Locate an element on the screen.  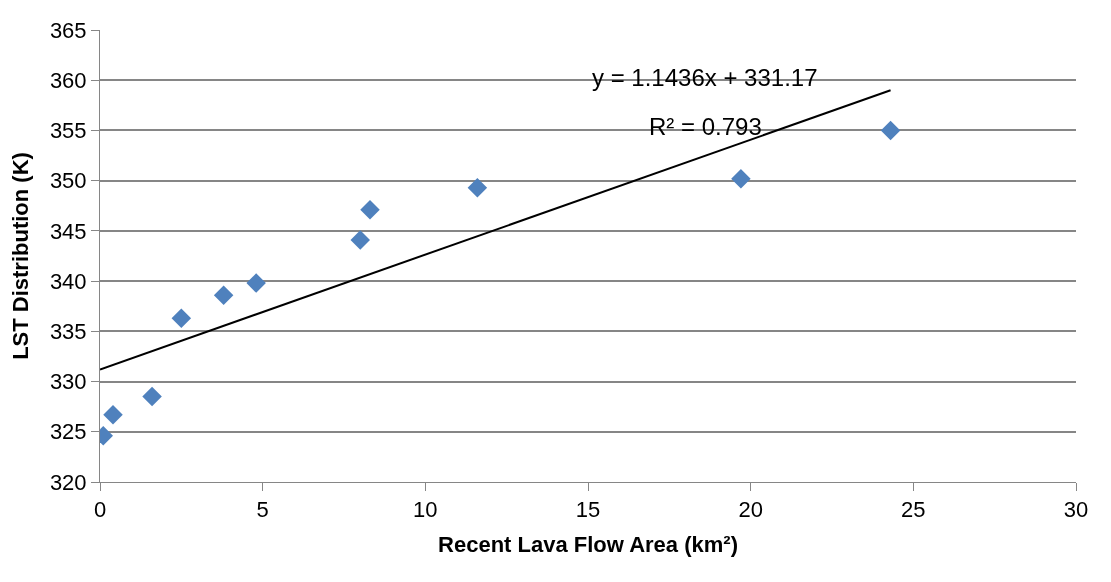
y-tick-label: 330 is located at coordinates (68, 382).